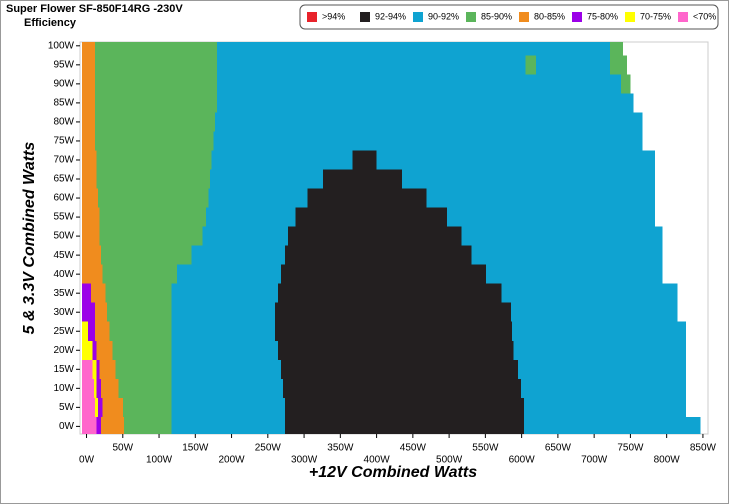 This screenshot has width=729, height=504. I want to click on legend-label: <70%, so click(704, 16).